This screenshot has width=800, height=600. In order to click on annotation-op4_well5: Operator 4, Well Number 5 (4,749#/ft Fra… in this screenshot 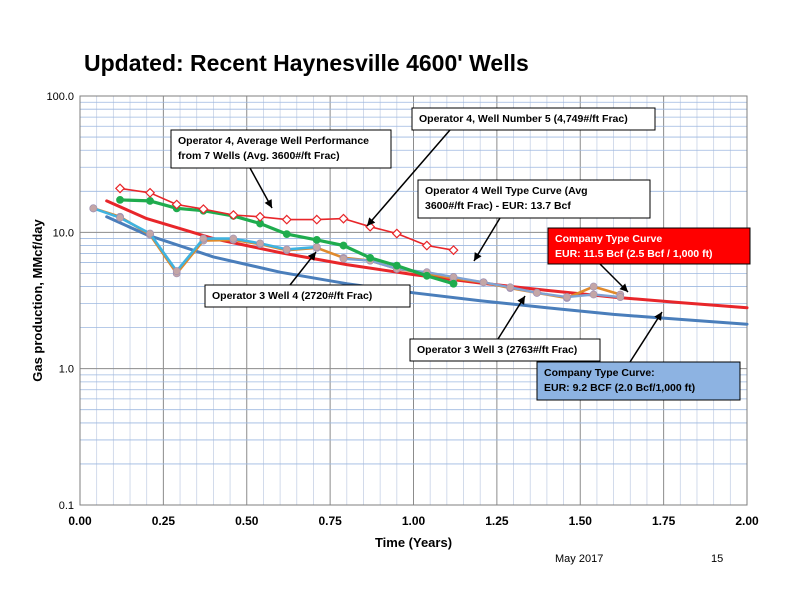, I will do `click(533, 119)`.